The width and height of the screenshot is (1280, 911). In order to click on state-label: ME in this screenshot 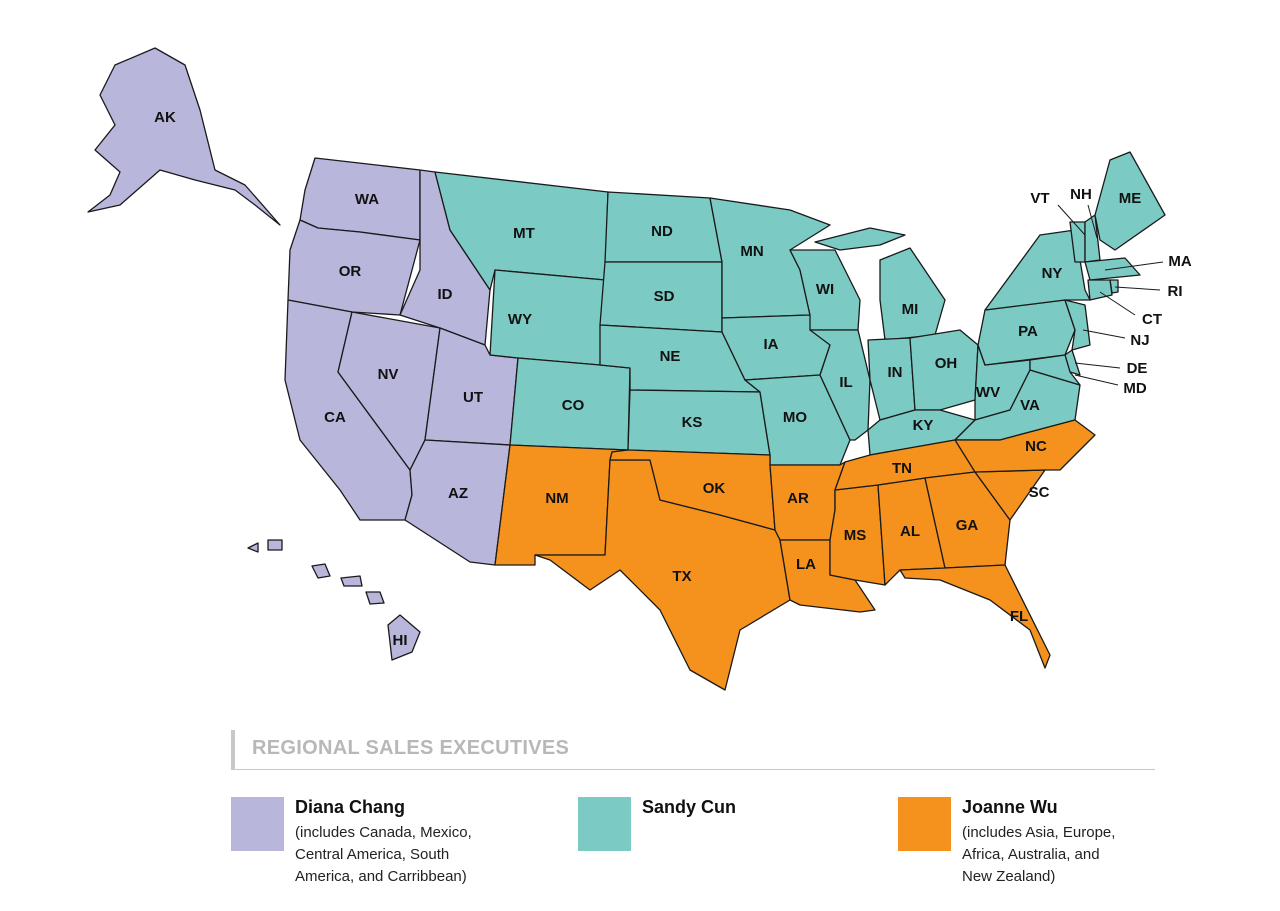, I will do `click(1130, 198)`.